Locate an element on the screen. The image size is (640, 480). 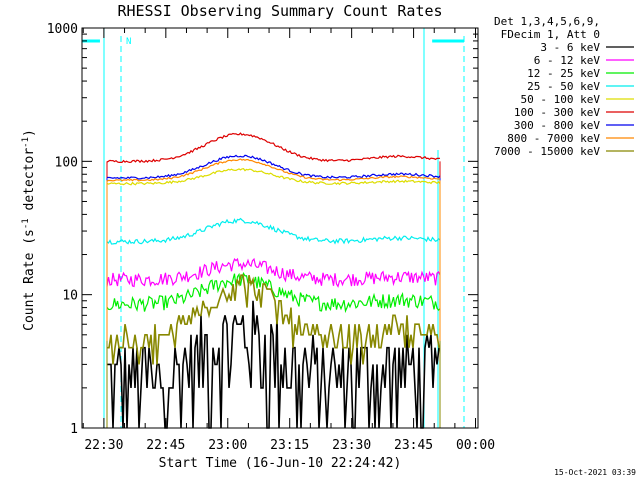
y-label-part: ) is located at coordinates (29, 133).